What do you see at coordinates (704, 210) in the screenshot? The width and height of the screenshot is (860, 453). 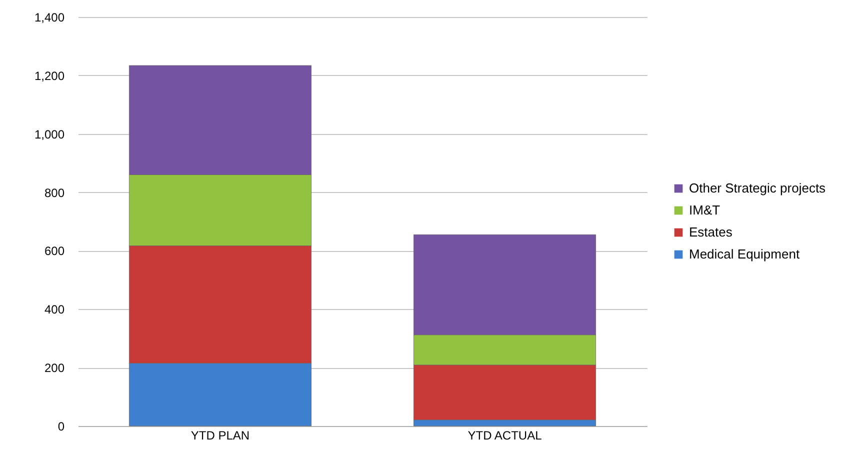 I see `legend-label: IM&T` at bounding box center [704, 210].